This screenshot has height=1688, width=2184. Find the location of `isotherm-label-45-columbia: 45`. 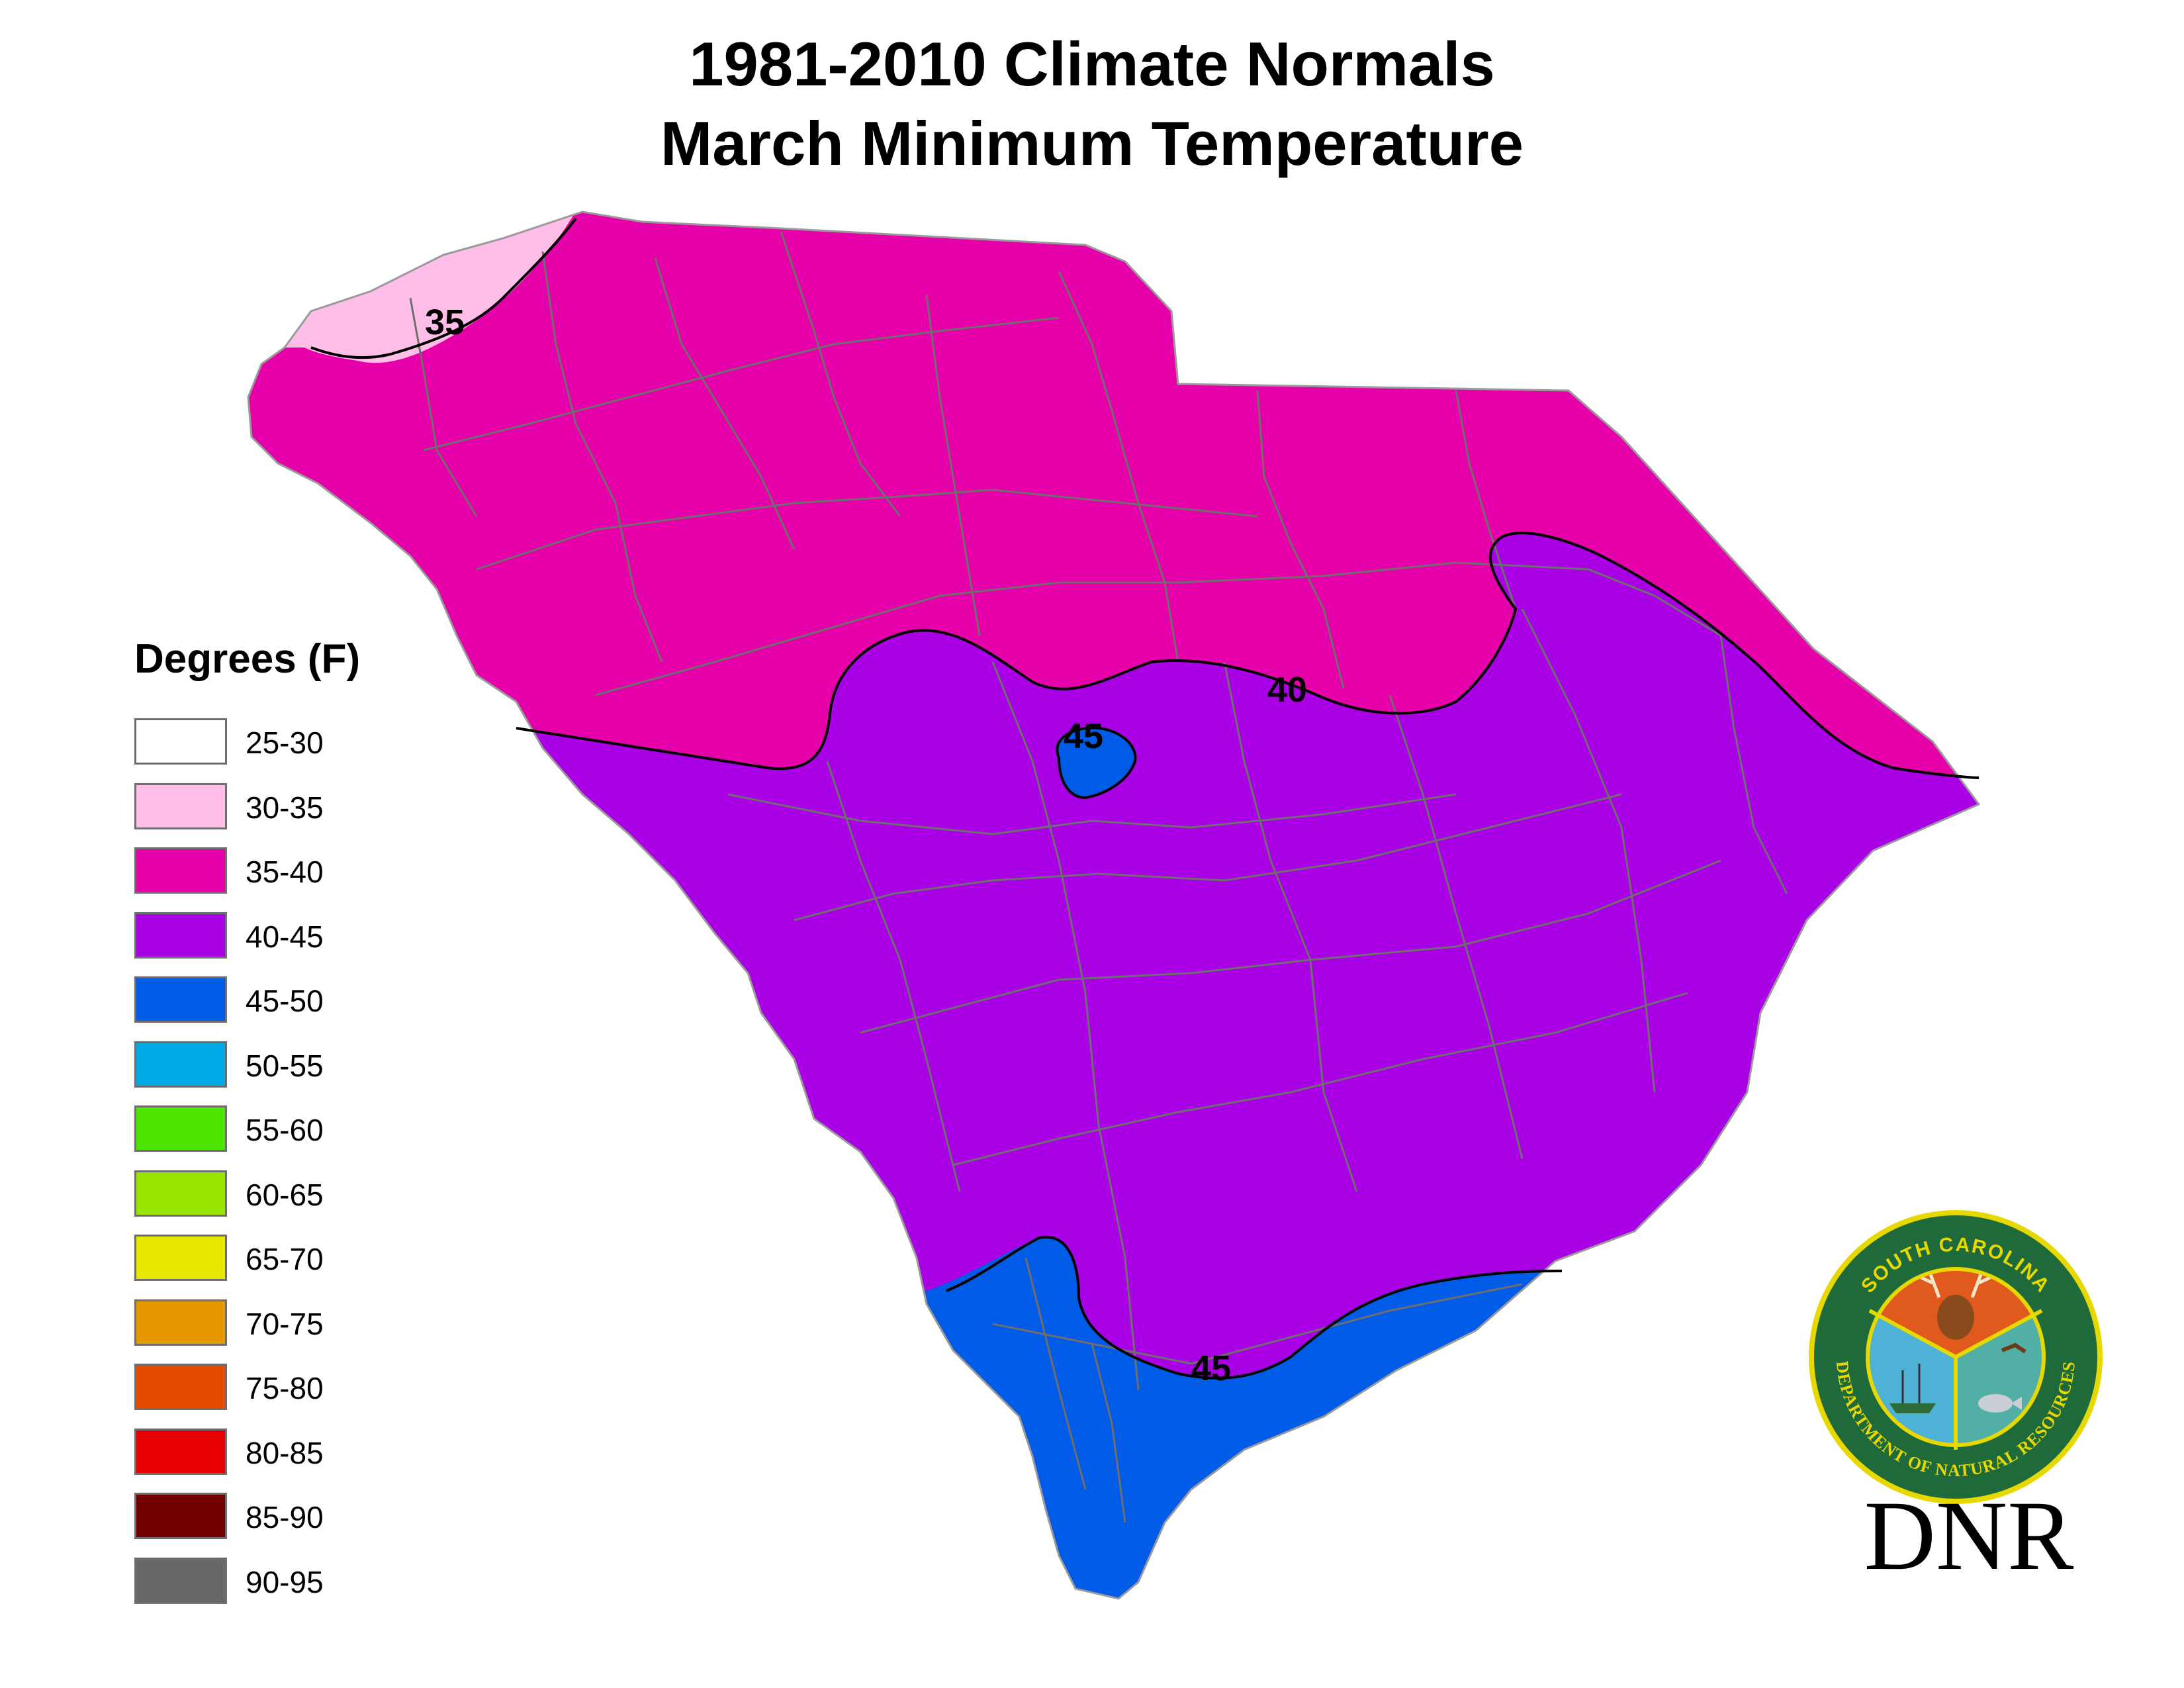

isotherm-label-45-columbia: 45 is located at coordinates (1083, 736).